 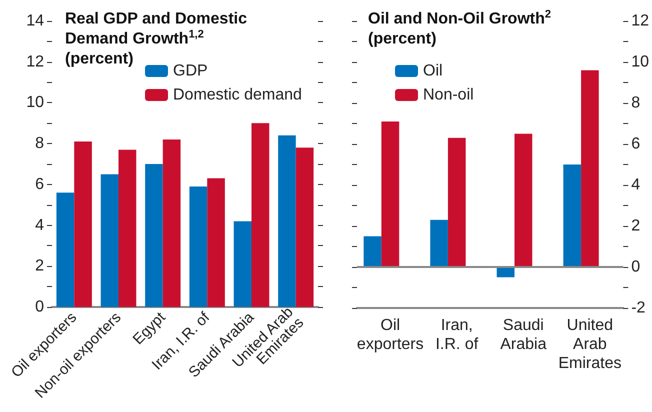 What do you see at coordinates (39, 143) in the screenshot?
I see `y-tick-label: 8` at bounding box center [39, 143].